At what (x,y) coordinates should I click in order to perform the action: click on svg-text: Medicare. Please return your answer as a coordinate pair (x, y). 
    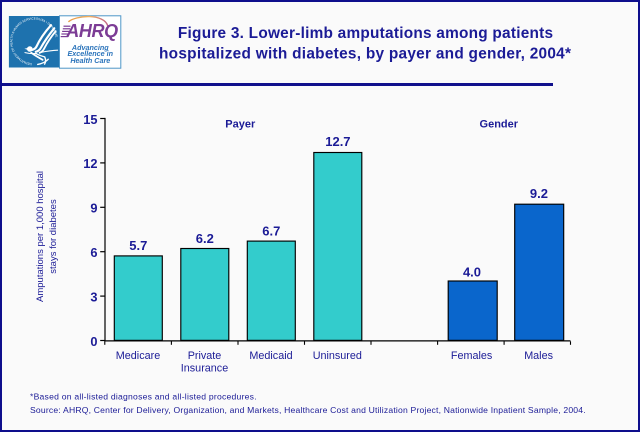
    Looking at the image, I should click on (138, 356).